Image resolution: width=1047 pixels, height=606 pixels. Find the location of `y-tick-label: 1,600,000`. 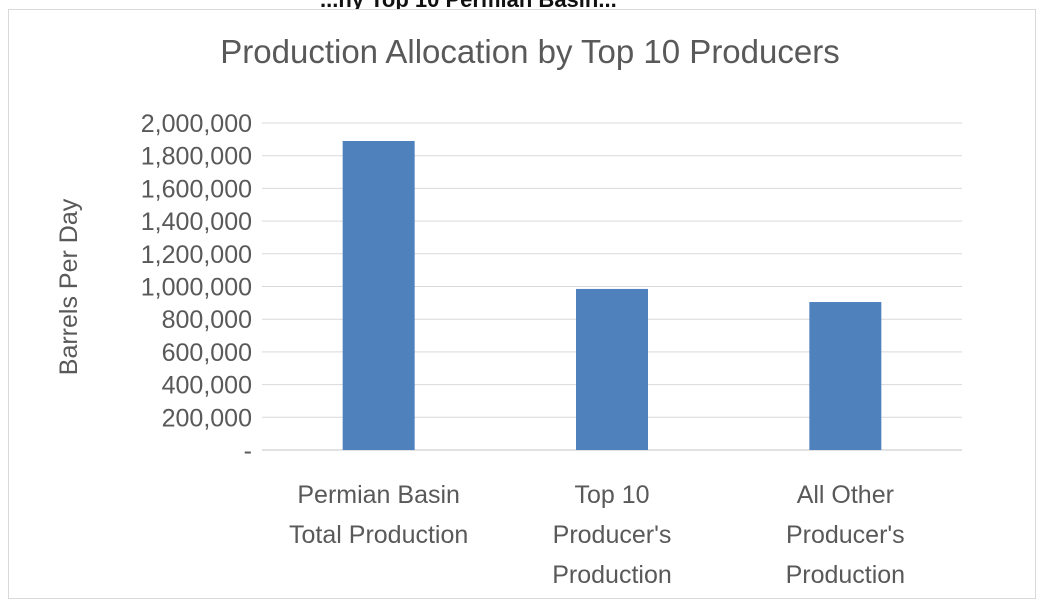

y-tick-label: 1,600,000 is located at coordinates (196, 189).